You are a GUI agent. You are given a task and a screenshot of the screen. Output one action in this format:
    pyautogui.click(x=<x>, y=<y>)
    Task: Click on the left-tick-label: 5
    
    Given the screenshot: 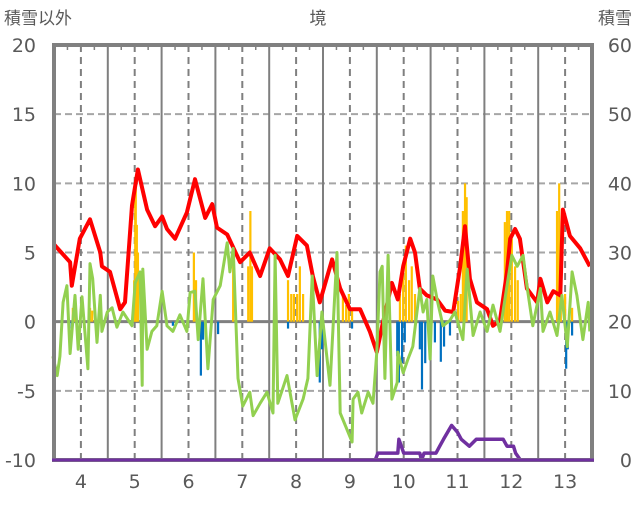 What is the action you would take?
    pyautogui.click(x=30, y=254)
    